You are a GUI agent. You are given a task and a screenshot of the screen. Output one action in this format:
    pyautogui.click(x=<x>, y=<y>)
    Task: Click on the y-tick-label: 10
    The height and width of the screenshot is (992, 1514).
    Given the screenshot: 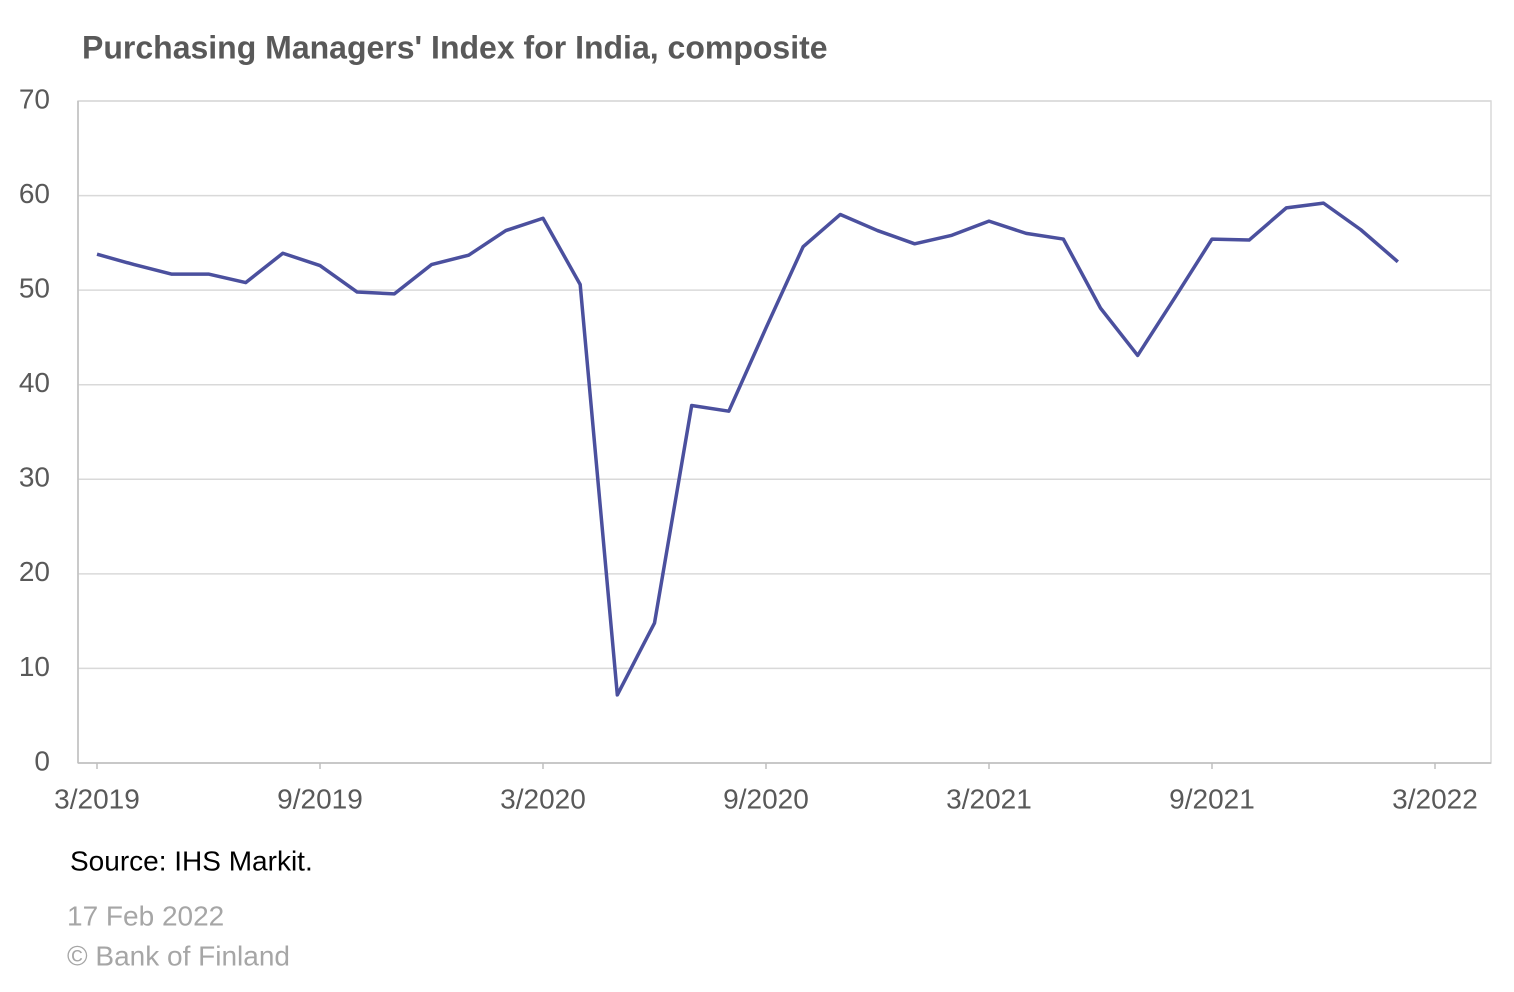 What is the action you would take?
    pyautogui.click(x=34, y=666)
    